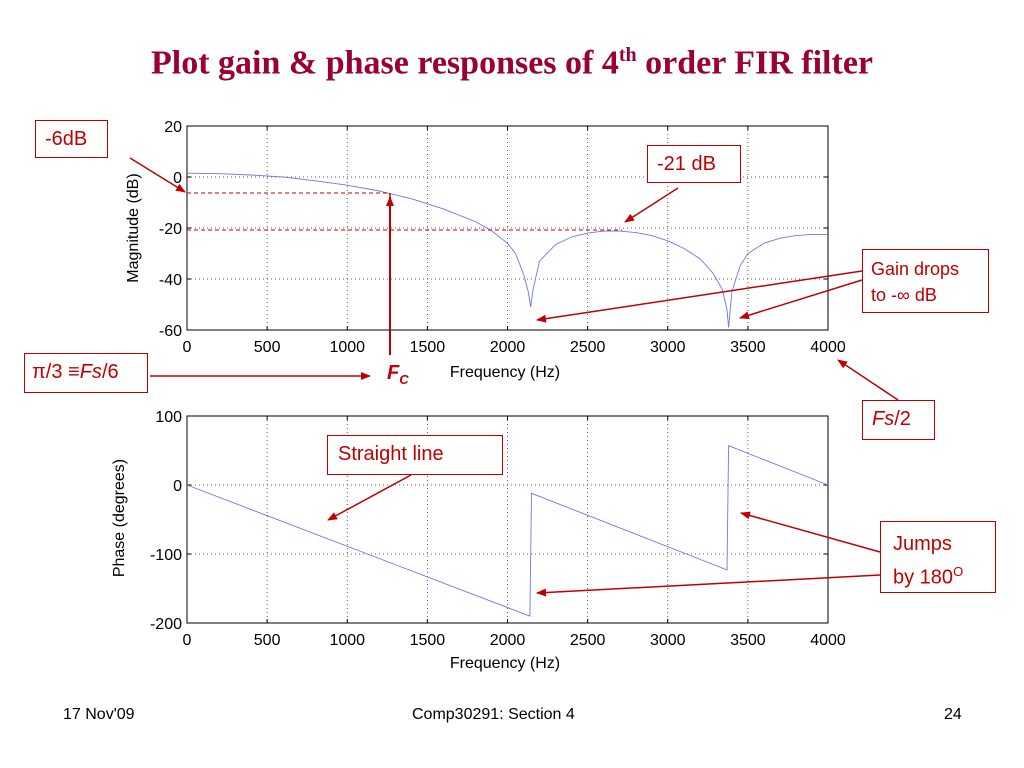 This screenshot has height=768, width=1024. What do you see at coordinates (170, 331) in the screenshot?
I see `magnitude-y-tick-label: -60` at bounding box center [170, 331].